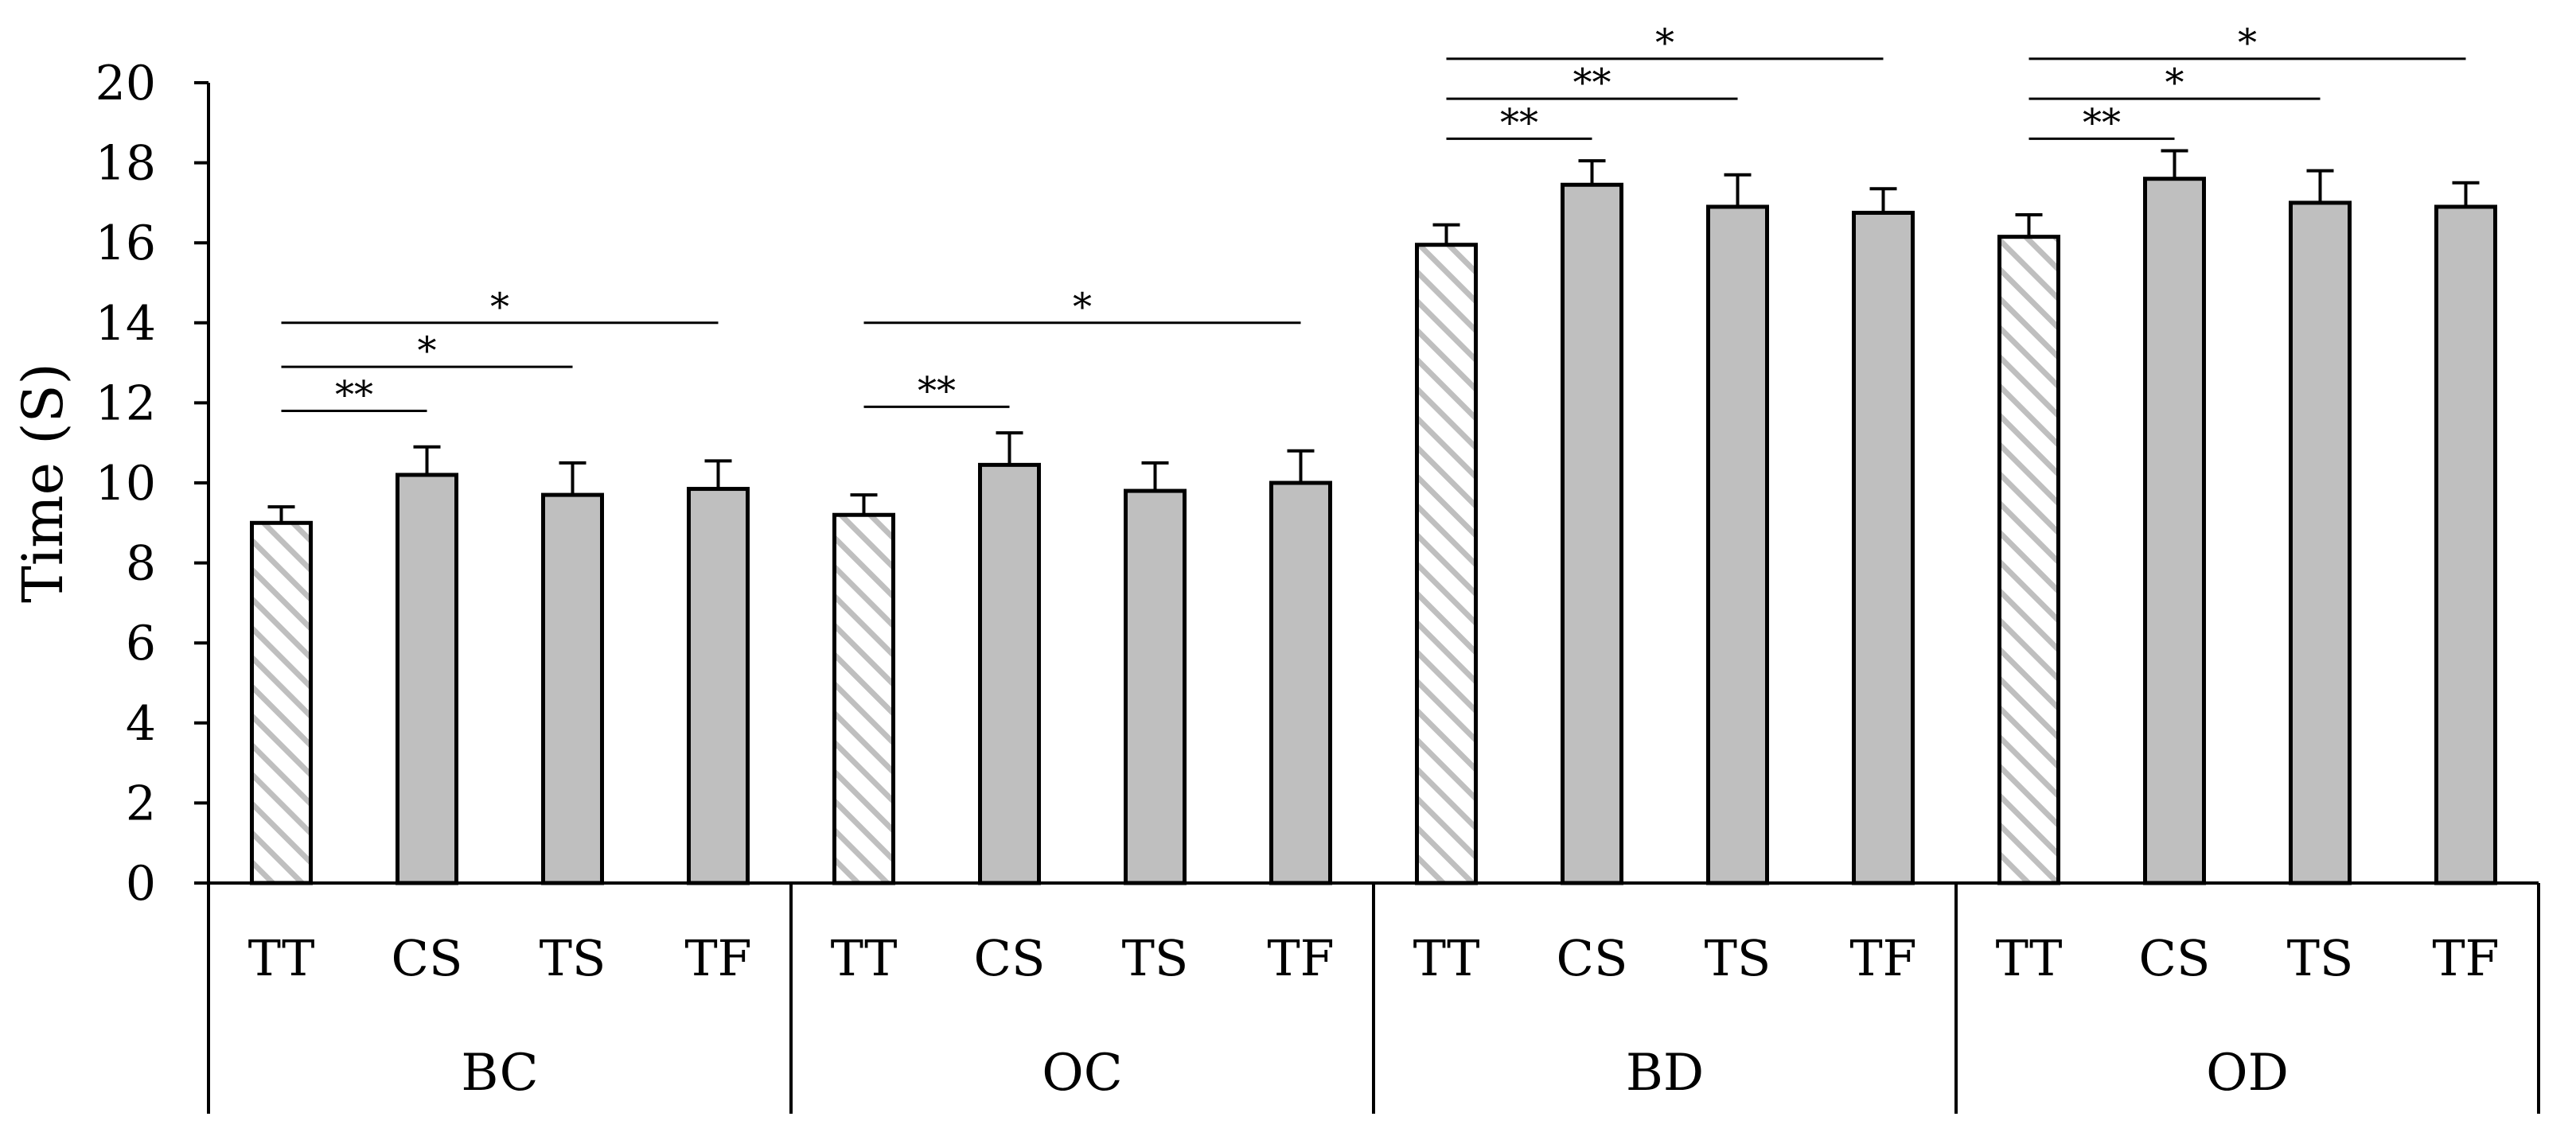  Describe the element at coordinates (141, 564) in the screenshot. I see `y-tick-label: 8` at that location.